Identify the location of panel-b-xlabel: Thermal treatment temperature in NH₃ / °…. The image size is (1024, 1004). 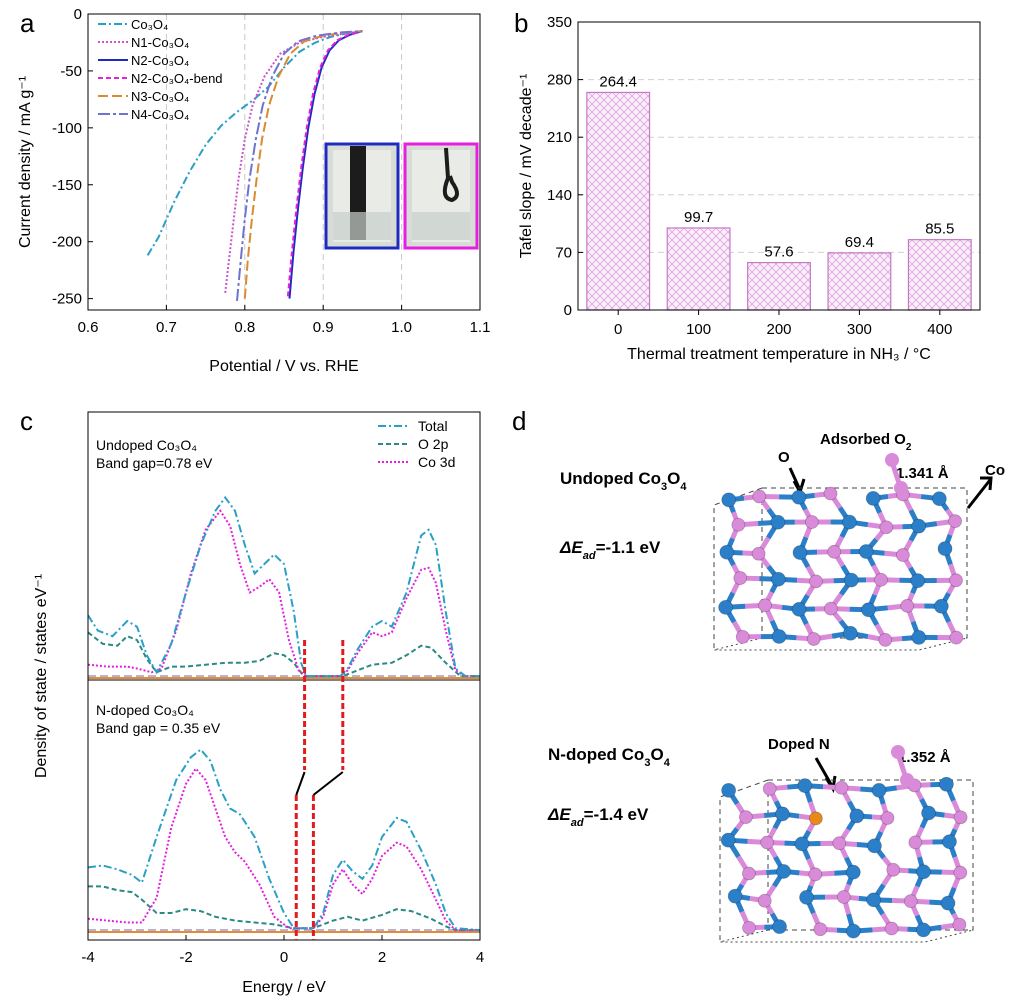
(779, 354).